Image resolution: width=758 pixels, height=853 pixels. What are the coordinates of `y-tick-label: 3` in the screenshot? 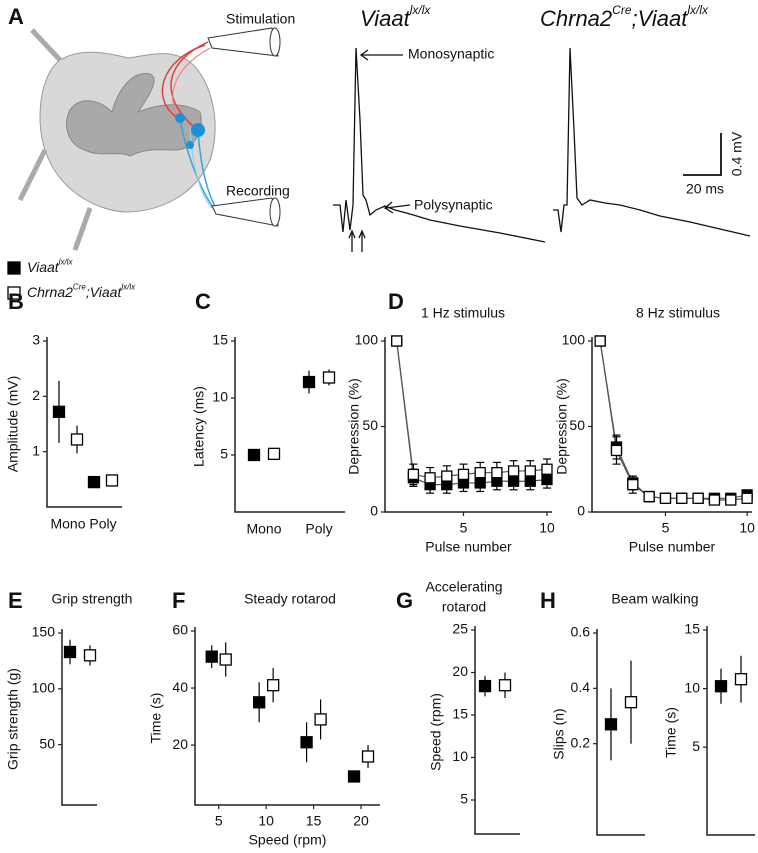 It's located at (36, 340).